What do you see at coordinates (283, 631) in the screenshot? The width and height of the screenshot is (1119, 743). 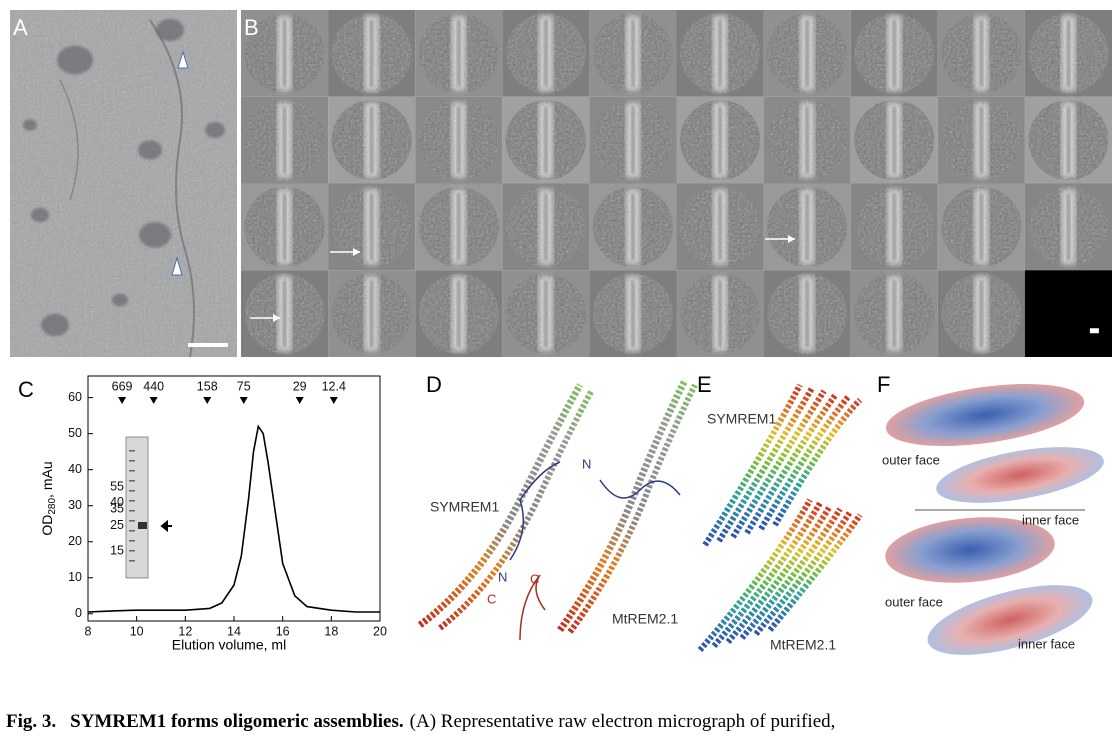 I see `x-tick-label: 16` at bounding box center [283, 631].